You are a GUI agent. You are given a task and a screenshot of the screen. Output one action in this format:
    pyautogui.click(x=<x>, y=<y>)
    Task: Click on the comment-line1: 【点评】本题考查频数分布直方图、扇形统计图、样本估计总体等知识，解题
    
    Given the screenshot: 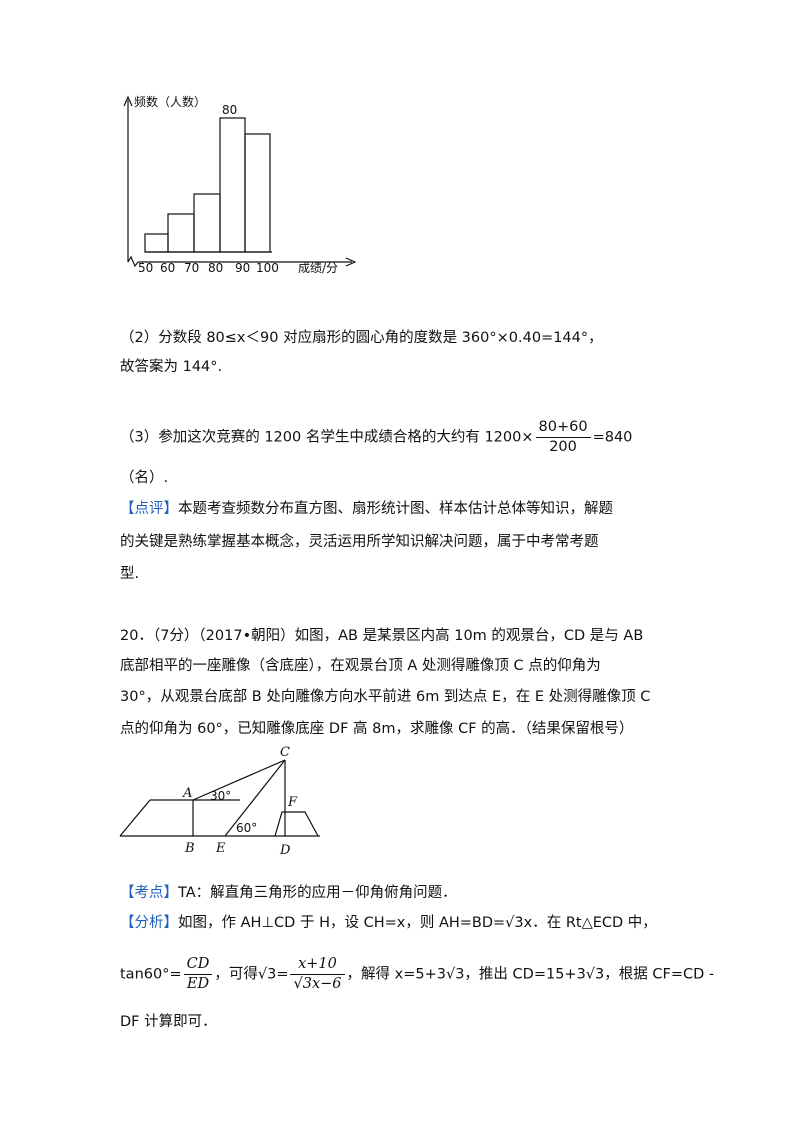 What is the action you would take?
    pyautogui.click(x=366, y=509)
    